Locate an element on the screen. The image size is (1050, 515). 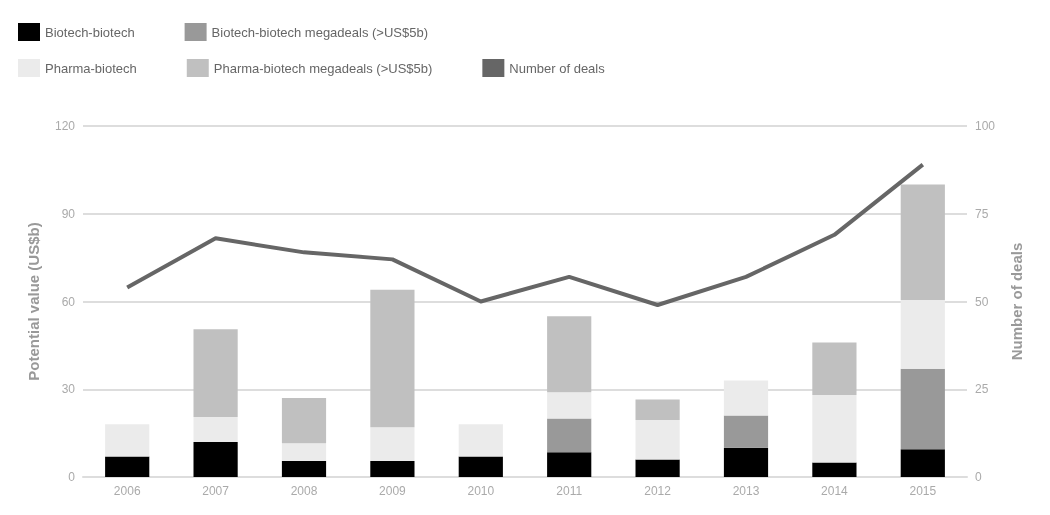
legend-label: Pharma-biotech megadeals (>US$5b) is located at coordinates (323, 68).